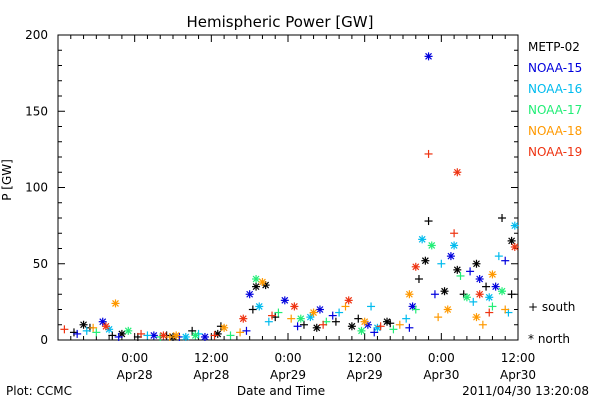 The width and height of the screenshot is (600, 404). Describe the element at coordinates (39, 391) in the screenshot. I see `footer-plot-source: Plot: CCMC` at that location.